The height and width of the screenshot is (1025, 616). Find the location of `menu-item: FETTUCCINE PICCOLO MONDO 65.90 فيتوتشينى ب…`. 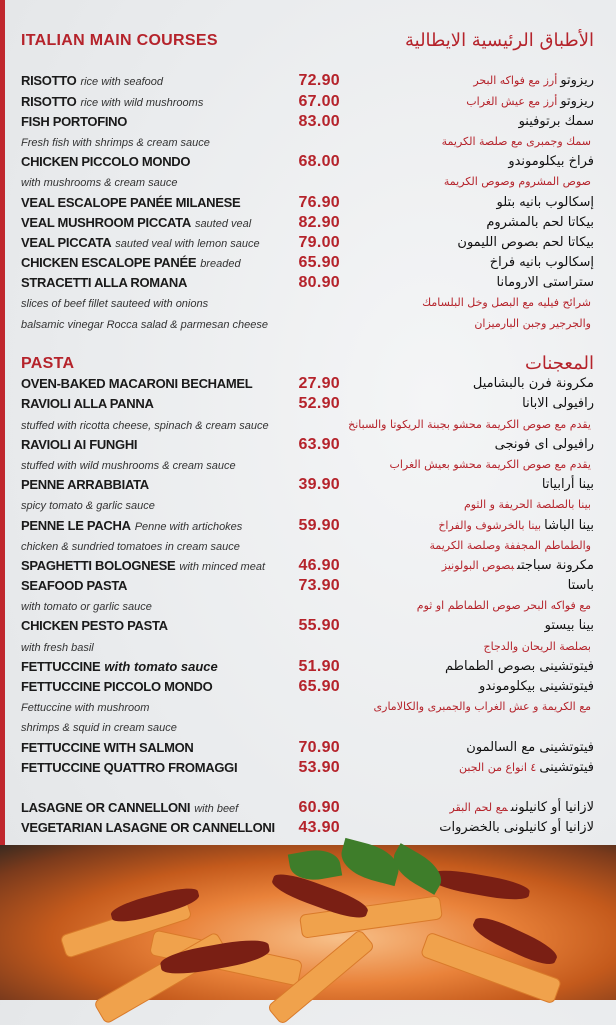

menu-item: FETTUCCINE PICCOLO MONDO 65.90 فيتوتشينى ب… is located at coordinates (308, 687).